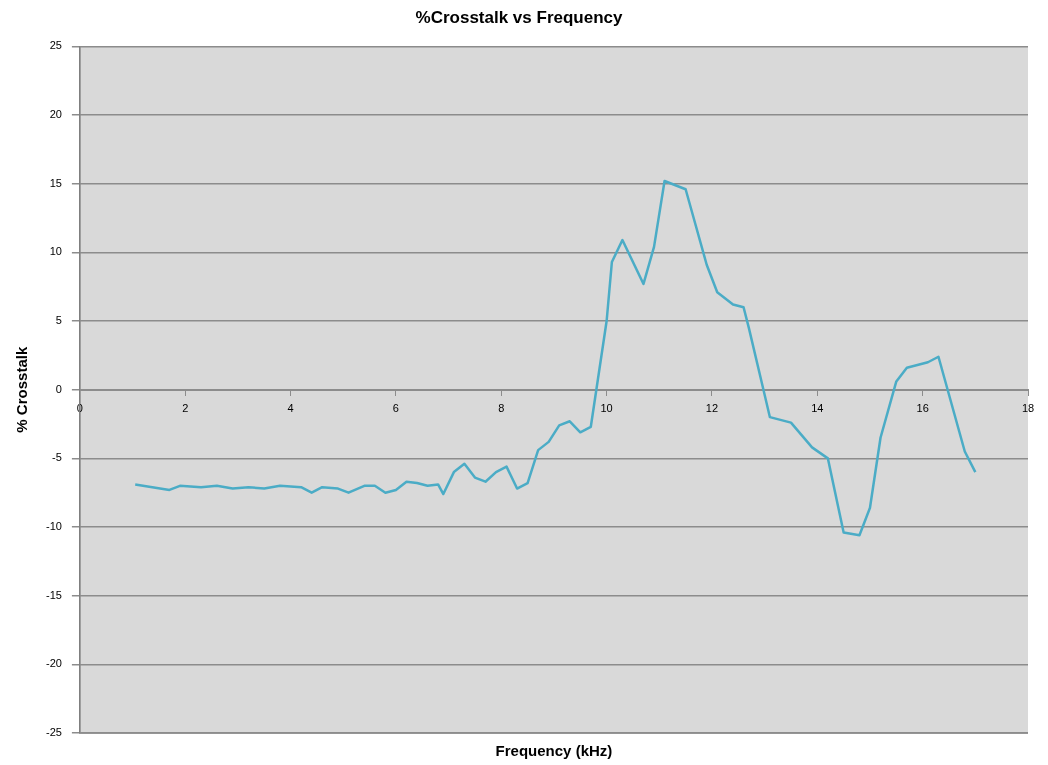 This screenshot has height=765, width=1048. What do you see at coordinates (922, 408) in the screenshot?
I see `x-tick-label: 16` at bounding box center [922, 408].